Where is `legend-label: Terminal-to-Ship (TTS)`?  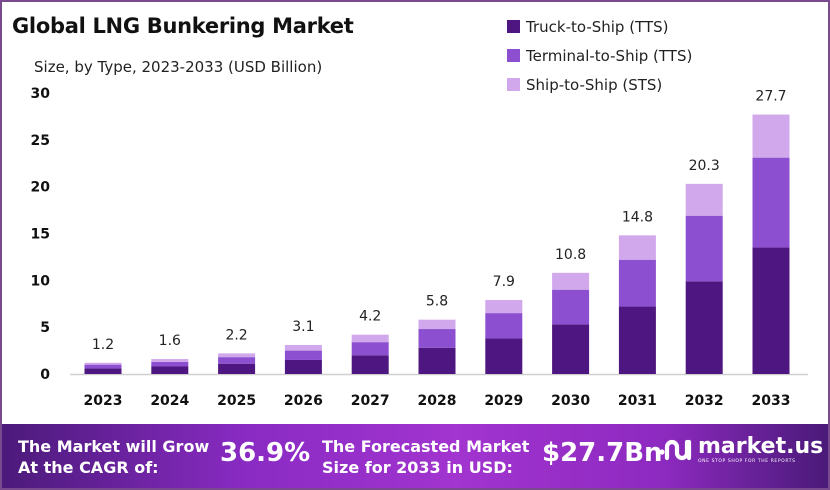
legend-label: Terminal-to-Ship (TTS) is located at coordinates (609, 55).